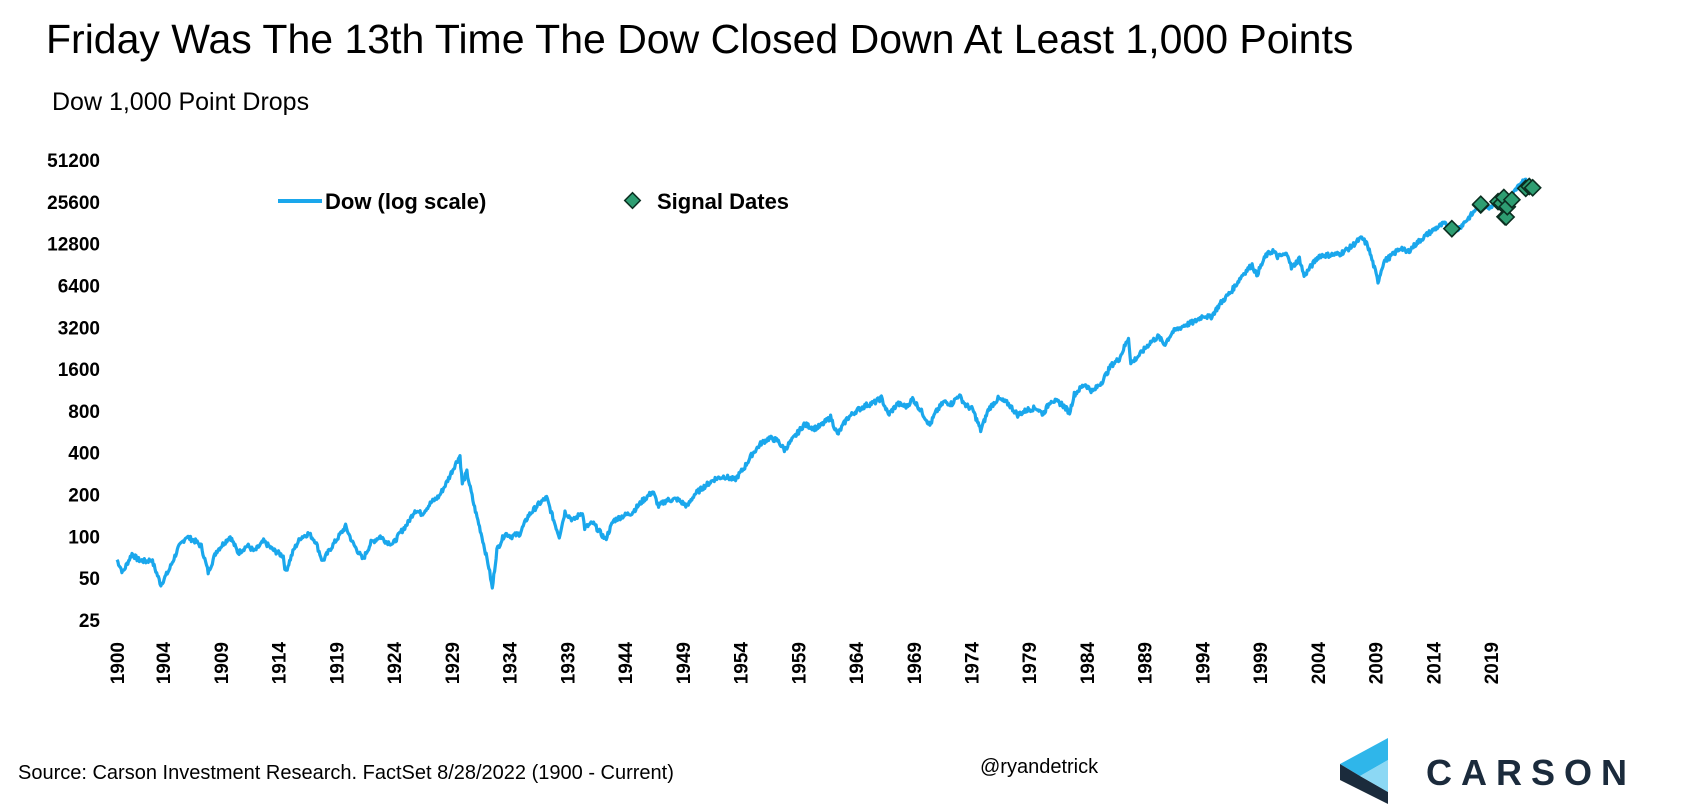  Describe the element at coordinates (337, 663) in the screenshot. I see `x-tick-label: 1919` at that location.